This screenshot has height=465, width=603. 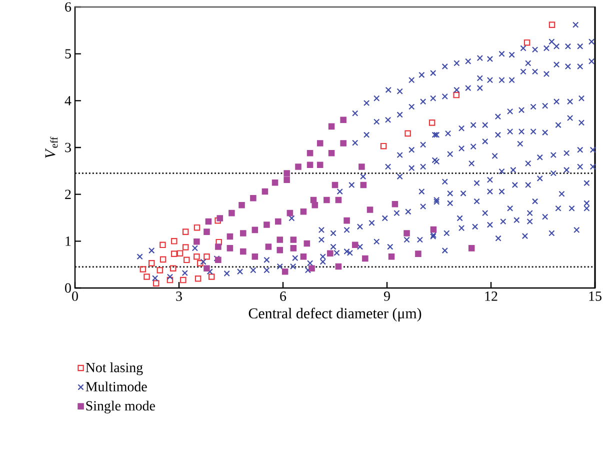 I want to click on x-tick-label: 6, so click(x=283, y=296).